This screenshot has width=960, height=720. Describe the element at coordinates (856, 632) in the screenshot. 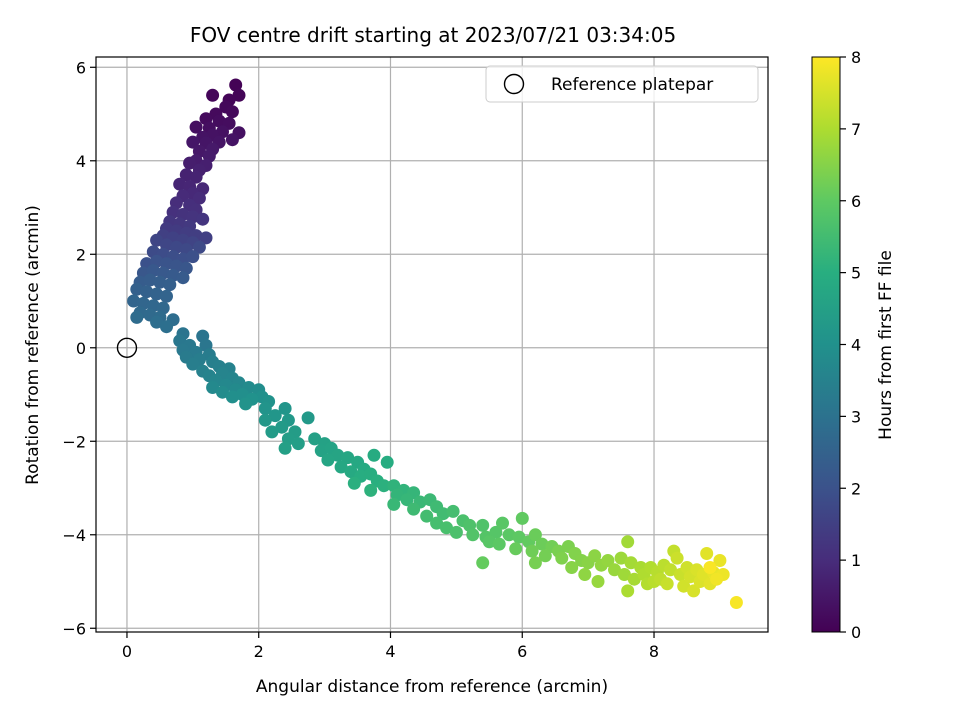

I see `colorbar-tick-label: 0` at that location.